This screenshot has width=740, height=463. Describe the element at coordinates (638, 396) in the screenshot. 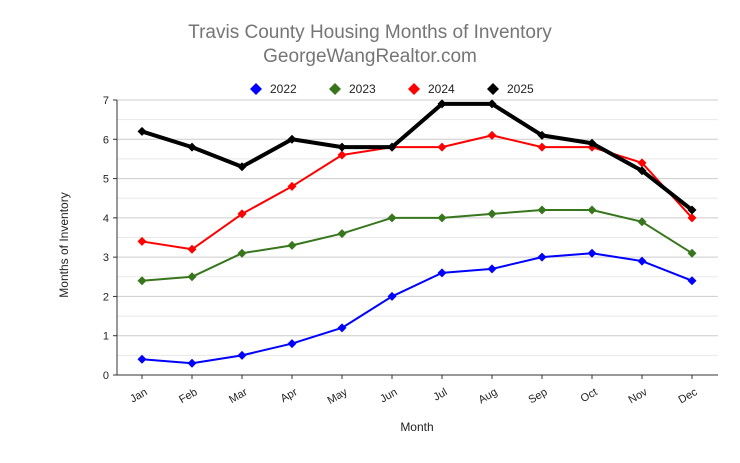

I see `x-tick-label: Nov` at that location.